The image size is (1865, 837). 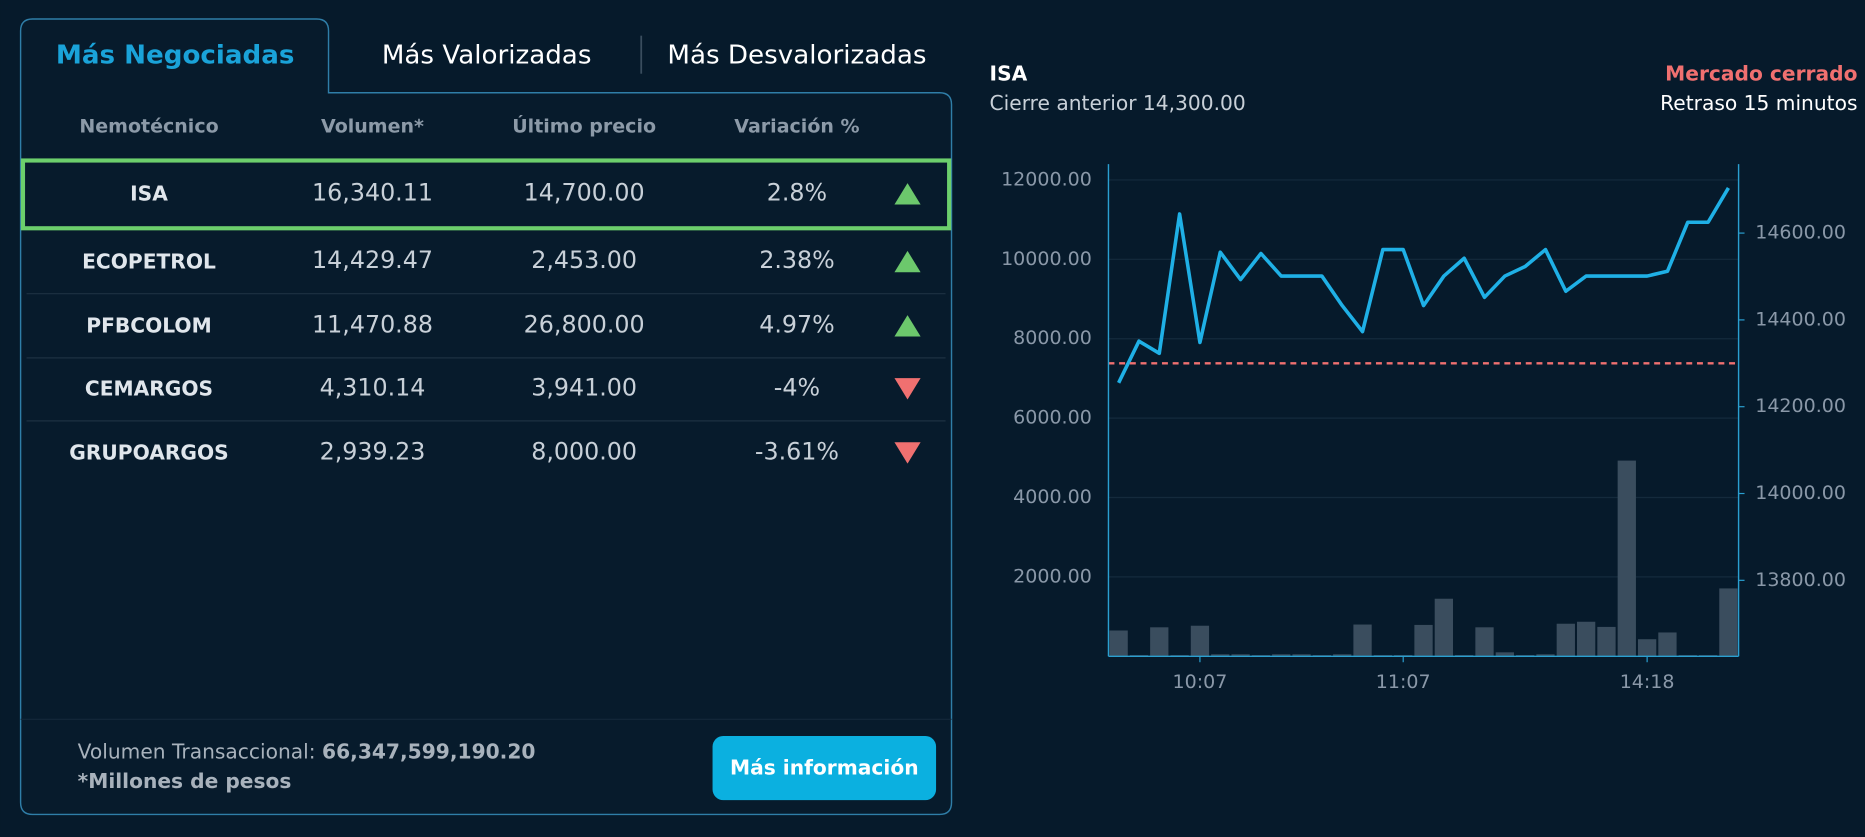 I want to click on button: Más información, so click(x=824, y=768).